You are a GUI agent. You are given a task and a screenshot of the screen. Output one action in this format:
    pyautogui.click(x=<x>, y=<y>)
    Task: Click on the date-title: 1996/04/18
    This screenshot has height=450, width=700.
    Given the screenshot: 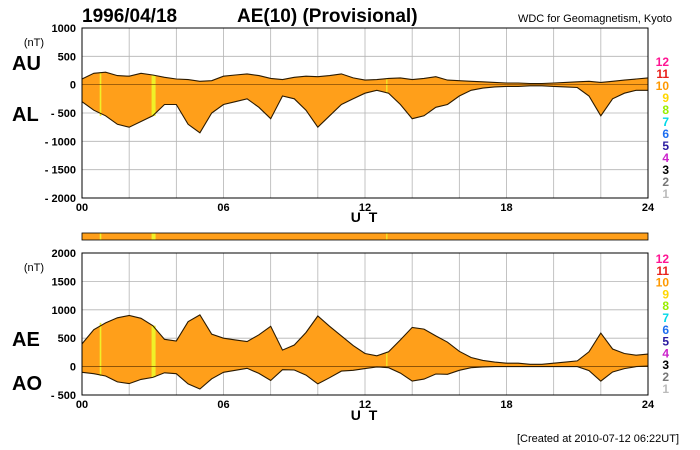 What is the action you would take?
    pyautogui.click(x=129, y=16)
    